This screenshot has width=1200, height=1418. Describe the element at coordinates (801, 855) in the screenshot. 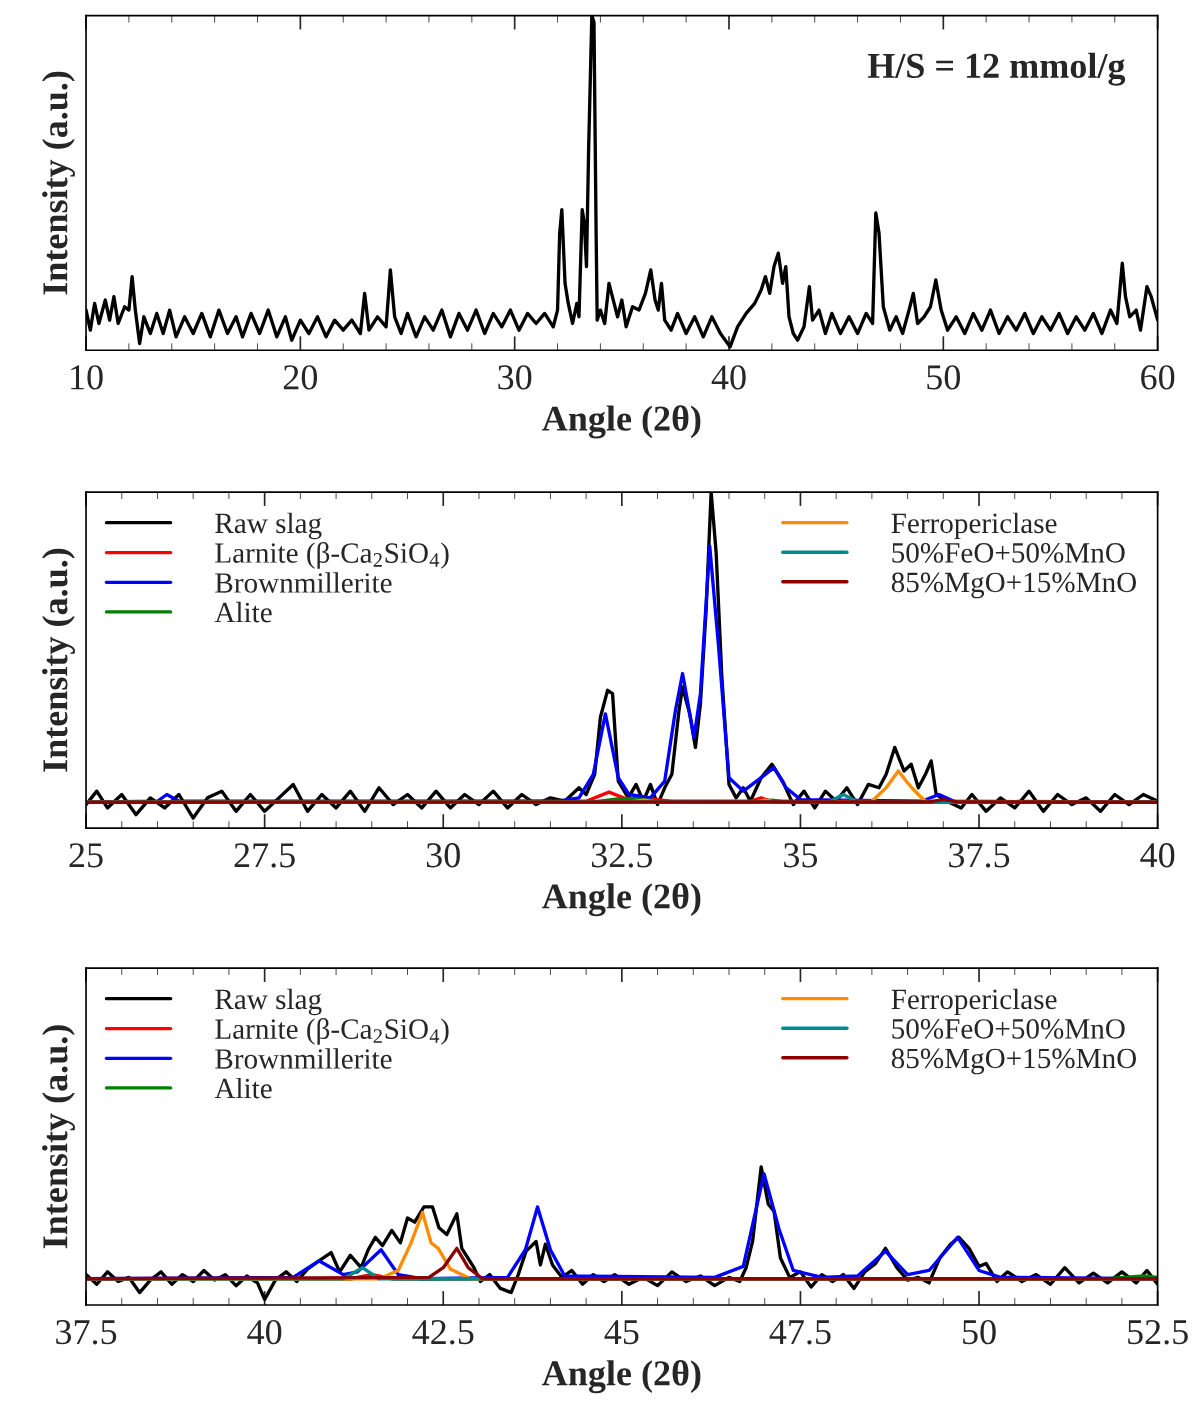

I see `x-tick-label: 35` at that location.